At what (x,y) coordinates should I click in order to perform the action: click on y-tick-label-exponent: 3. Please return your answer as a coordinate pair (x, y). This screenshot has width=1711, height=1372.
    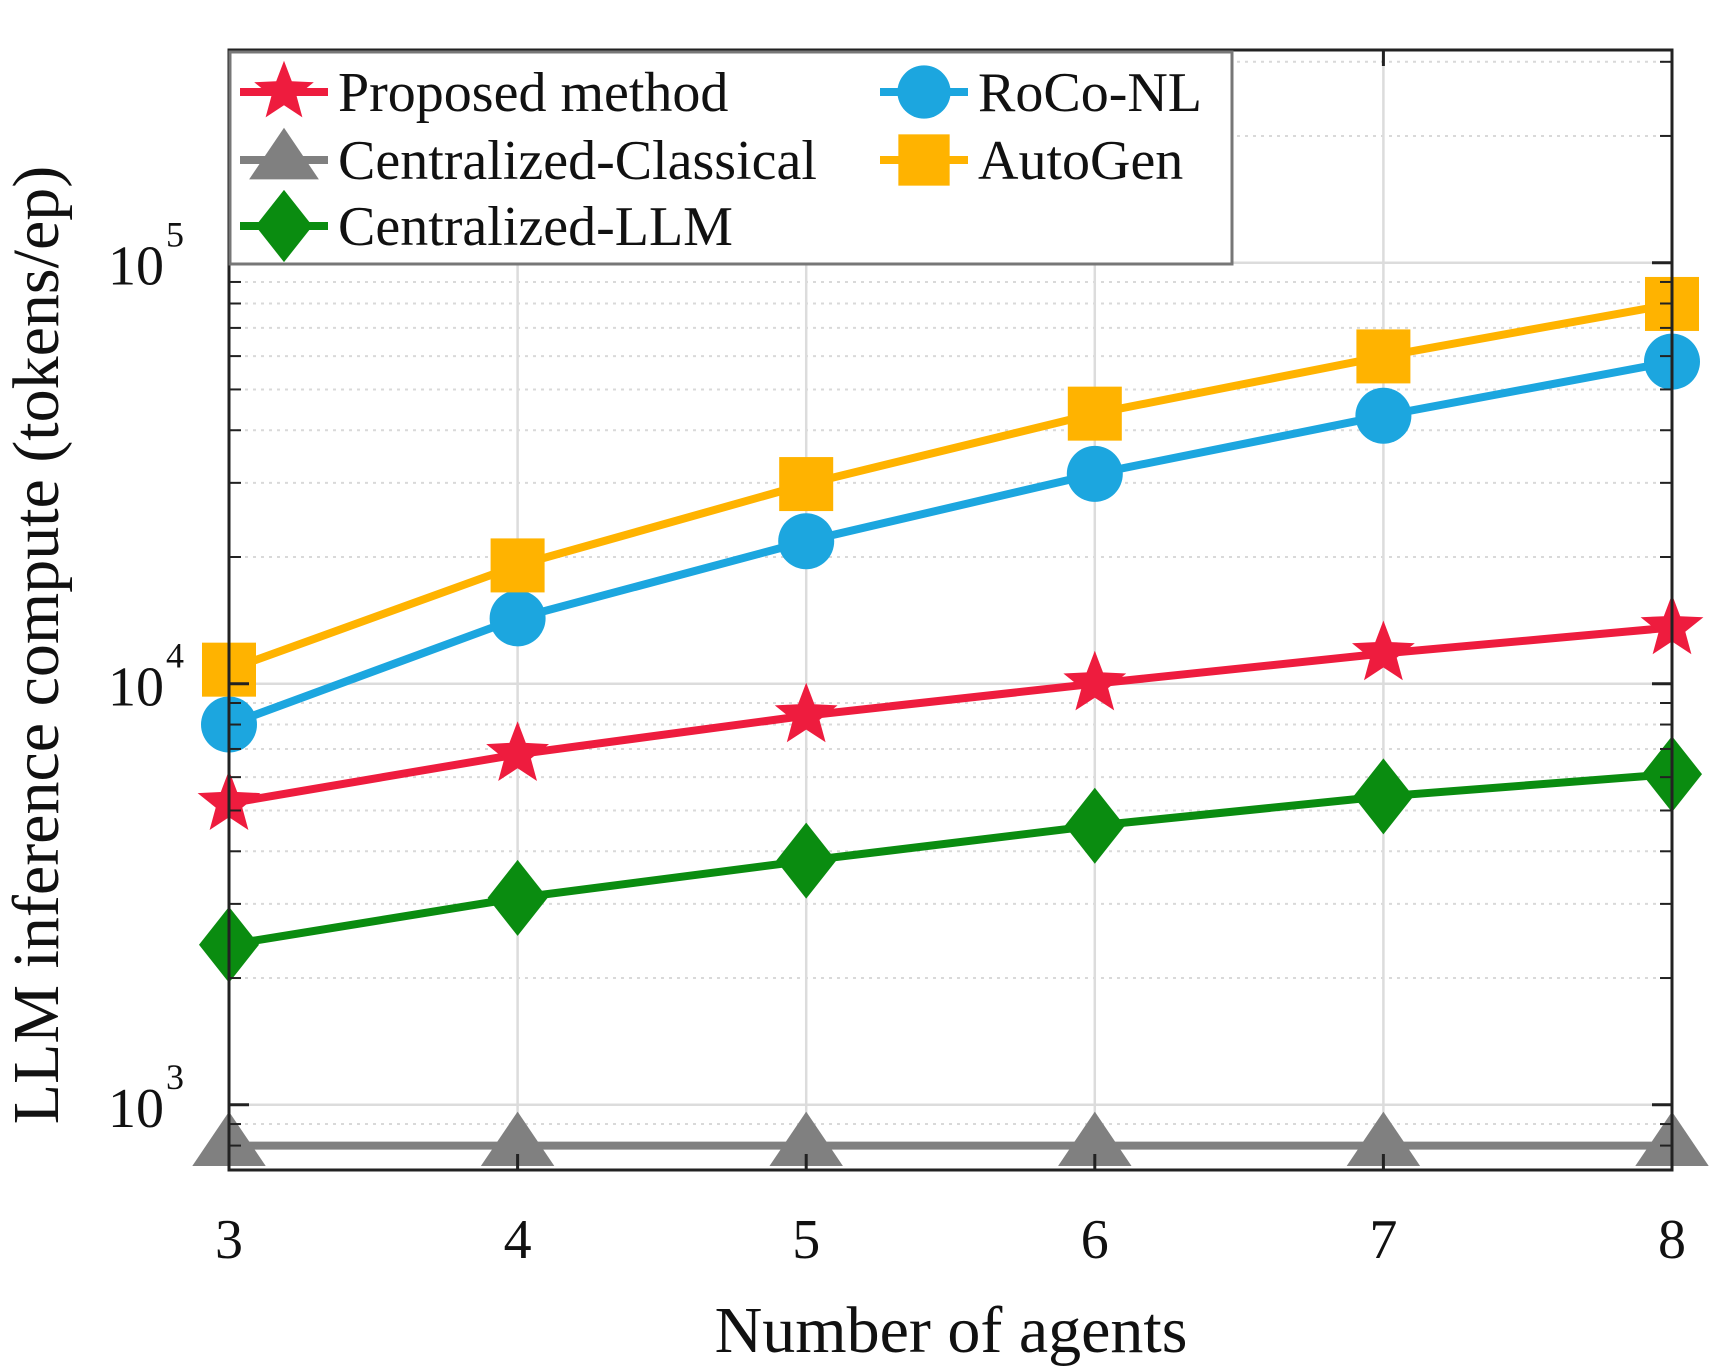
    Looking at the image, I should click on (175, 1077).